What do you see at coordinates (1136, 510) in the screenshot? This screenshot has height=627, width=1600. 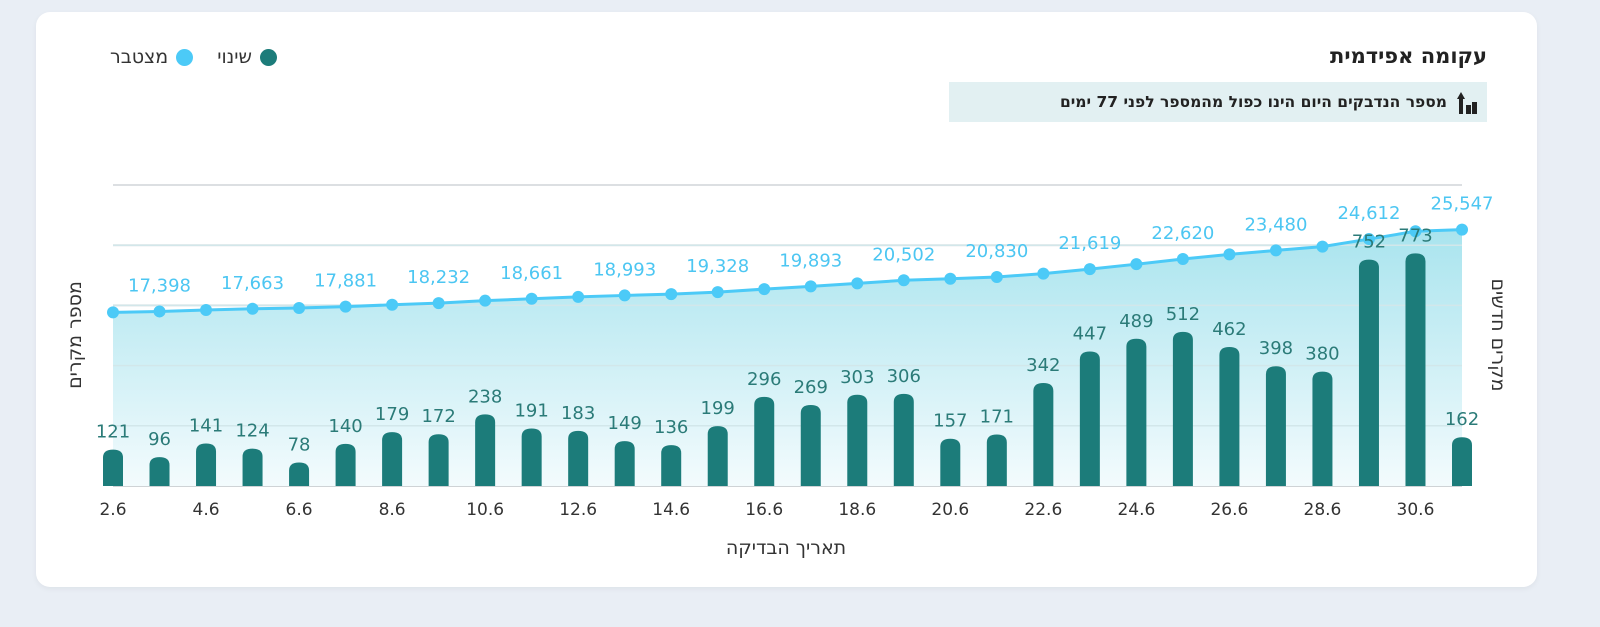 I see `x-tick-label: 24.6` at bounding box center [1136, 510].